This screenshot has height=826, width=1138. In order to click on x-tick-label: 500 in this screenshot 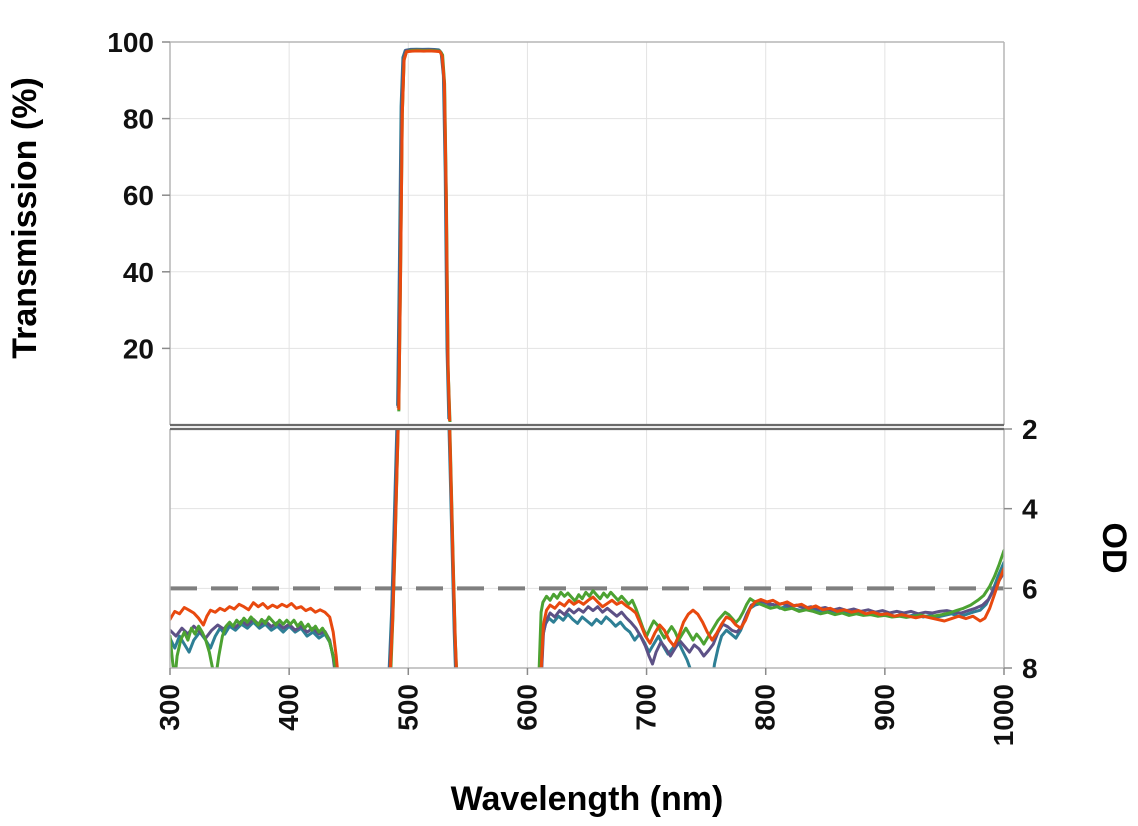, I will do `click(407, 707)`.